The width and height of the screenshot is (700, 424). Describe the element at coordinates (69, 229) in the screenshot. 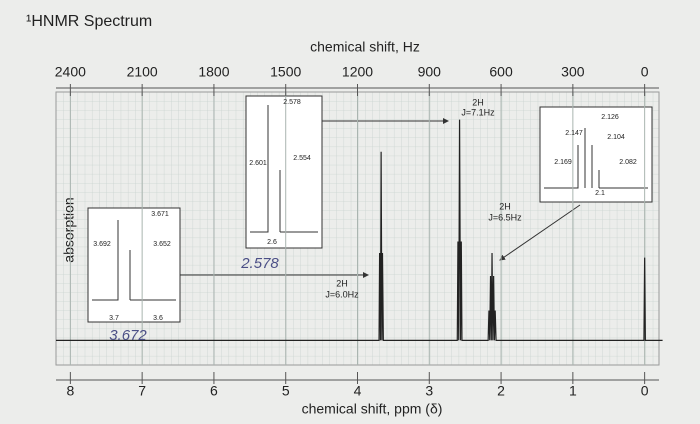

I see `y-label: absorption` at that location.